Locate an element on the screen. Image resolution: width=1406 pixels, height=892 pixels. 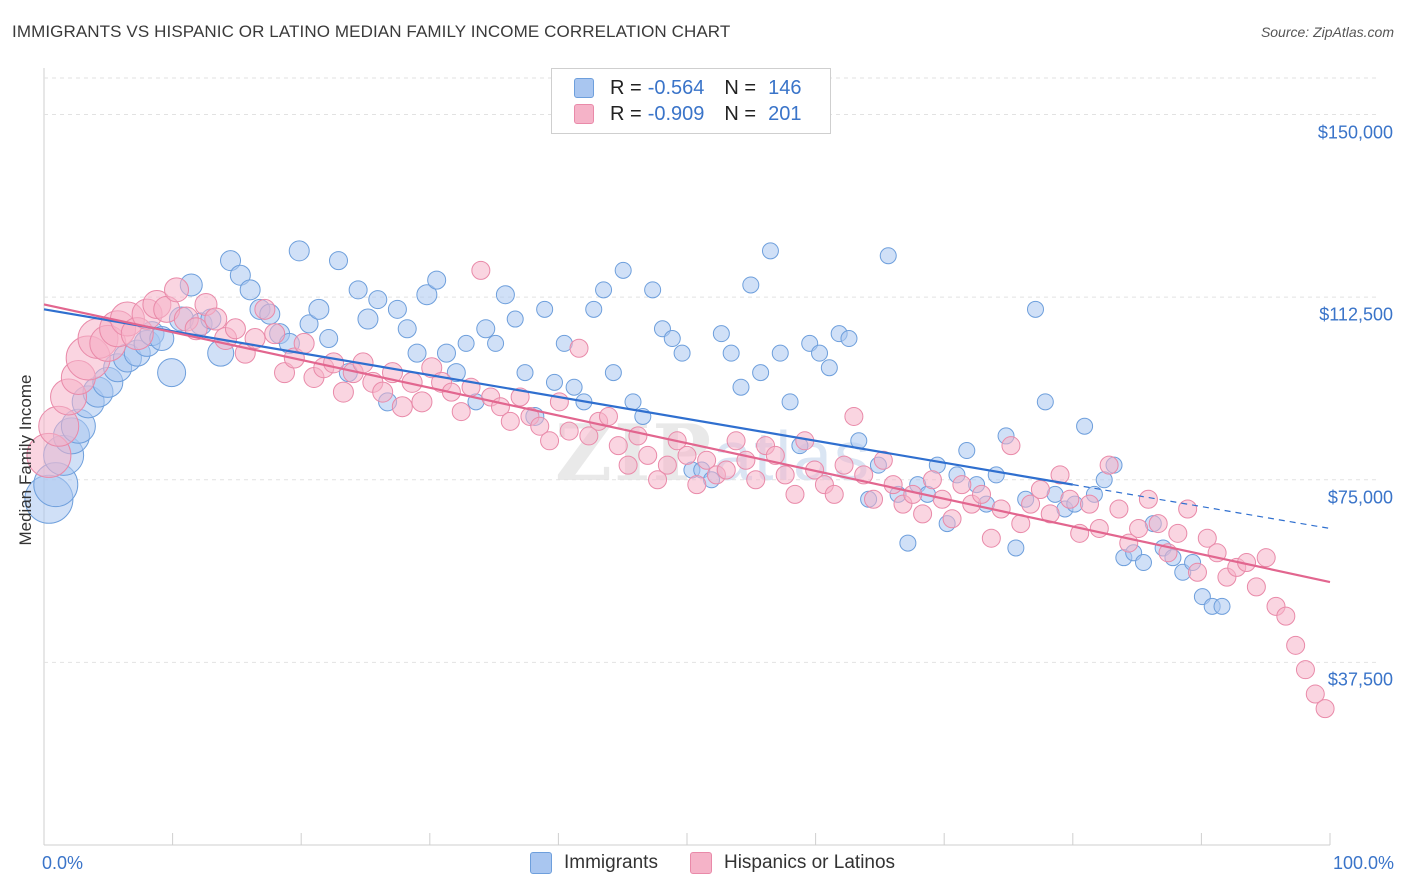
legend-swatch-immigrants is located at coordinates (584, 88).